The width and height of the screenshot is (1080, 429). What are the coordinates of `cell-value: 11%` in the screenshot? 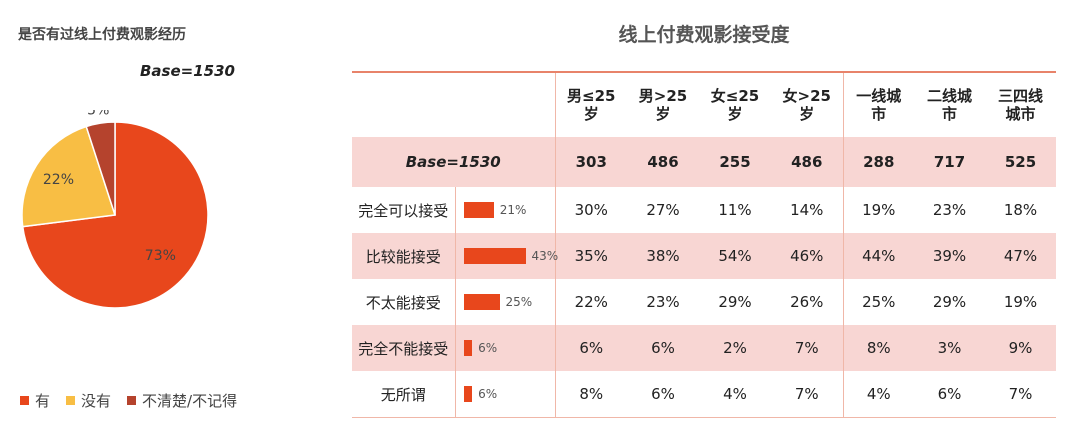 It's located at (735, 210).